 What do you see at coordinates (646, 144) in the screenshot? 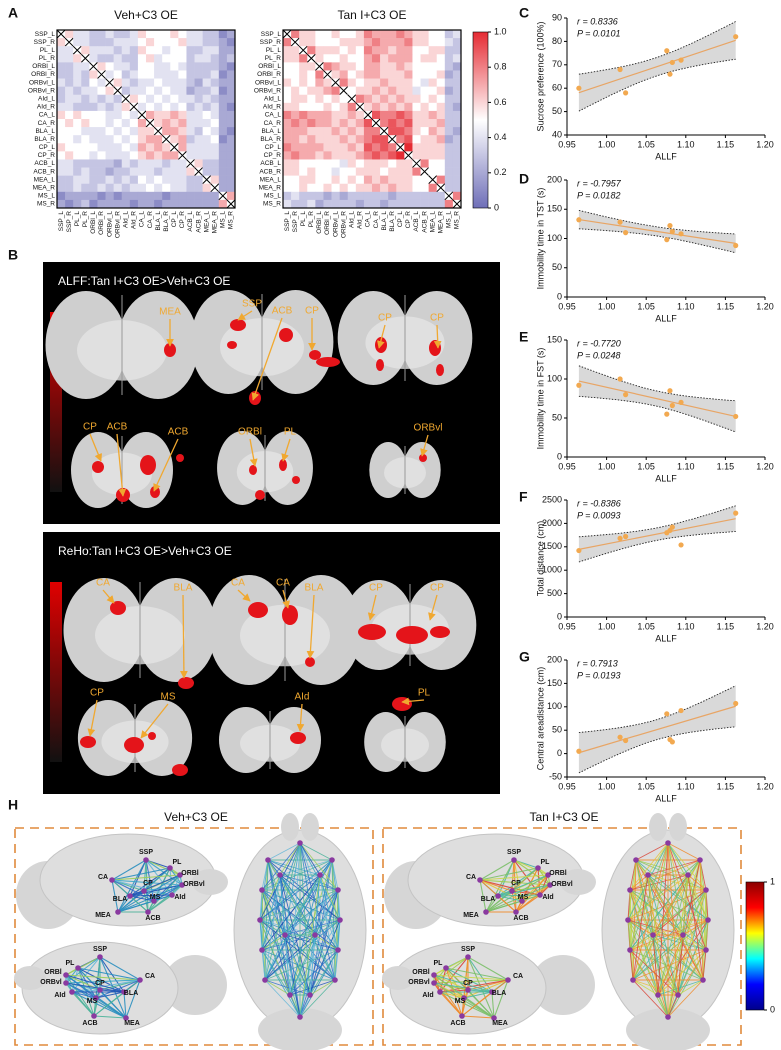
I see `x-tick-label: 1.05` at bounding box center [646, 144].